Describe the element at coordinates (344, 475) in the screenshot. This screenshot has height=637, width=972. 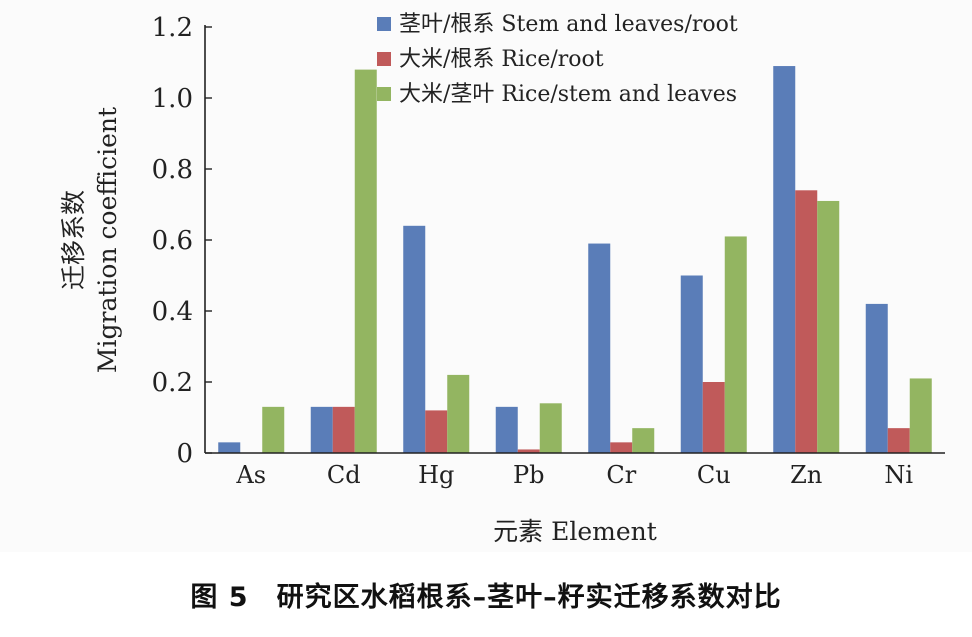
I see `x-tick-label-Cd: Cd` at that location.